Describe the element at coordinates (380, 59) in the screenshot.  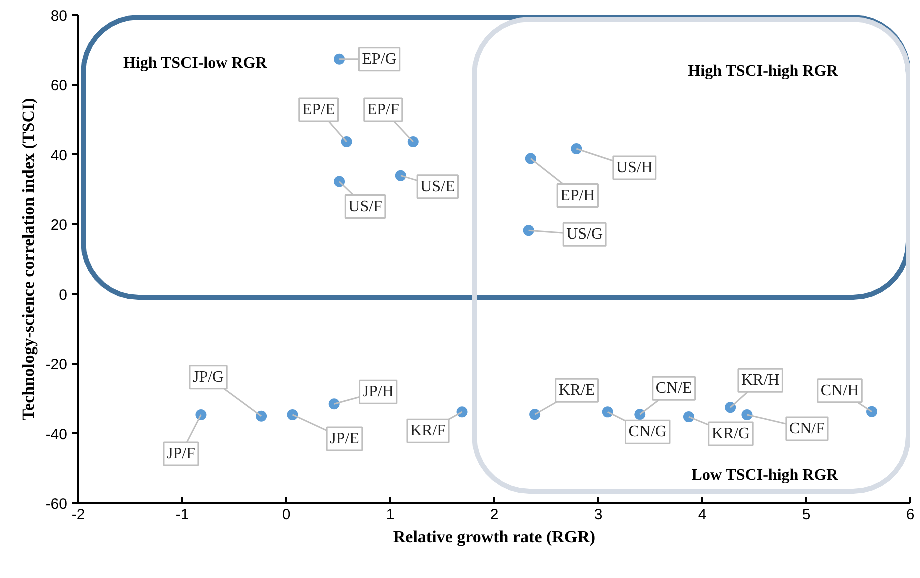
I see `annotation: EP/G` at that location.